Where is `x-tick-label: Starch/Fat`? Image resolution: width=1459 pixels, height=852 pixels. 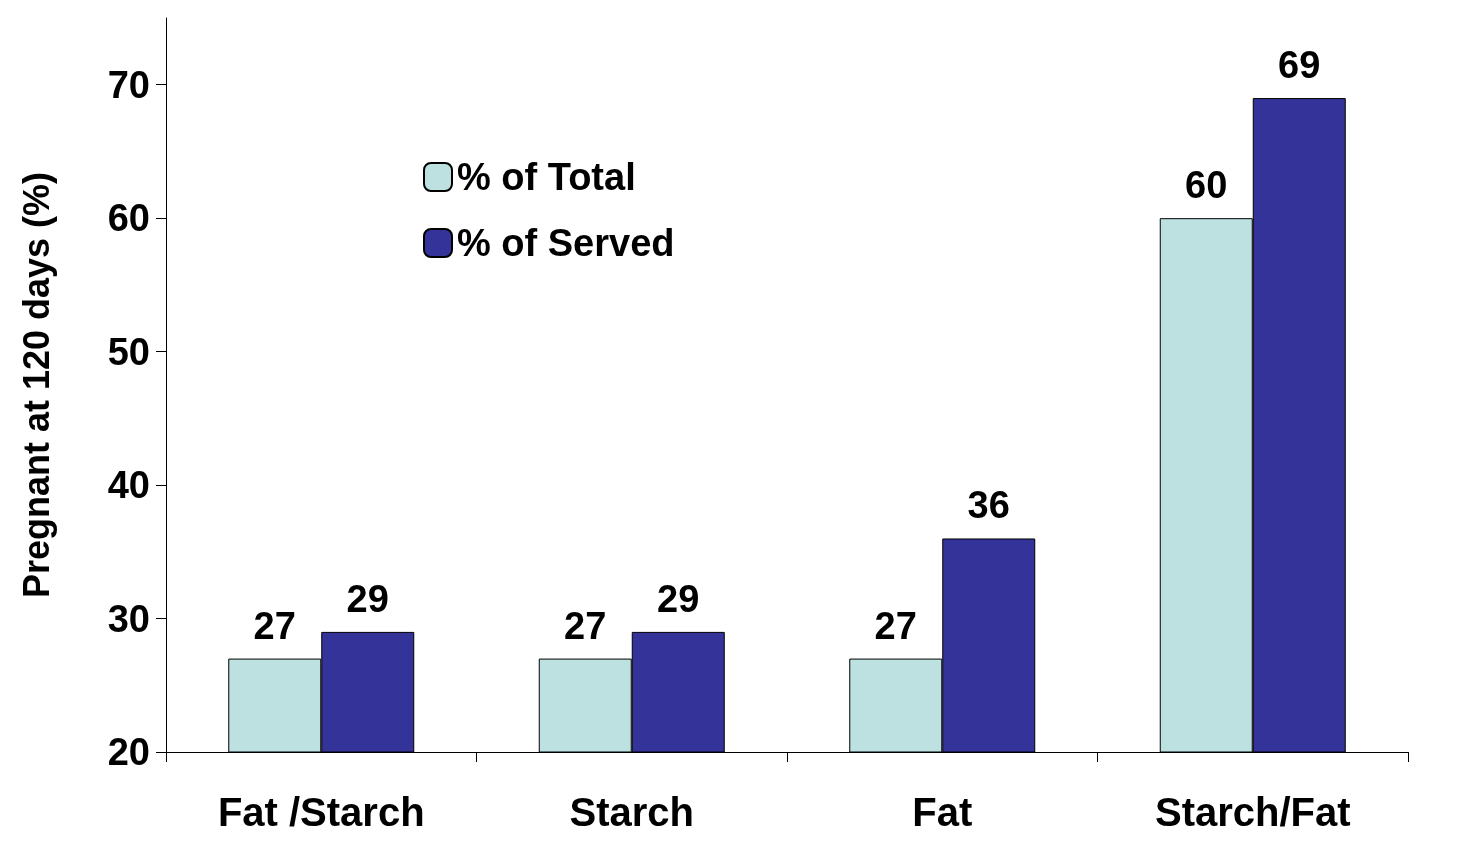 x-tick-label: Starch/Fat is located at coordinates (1252, 812).